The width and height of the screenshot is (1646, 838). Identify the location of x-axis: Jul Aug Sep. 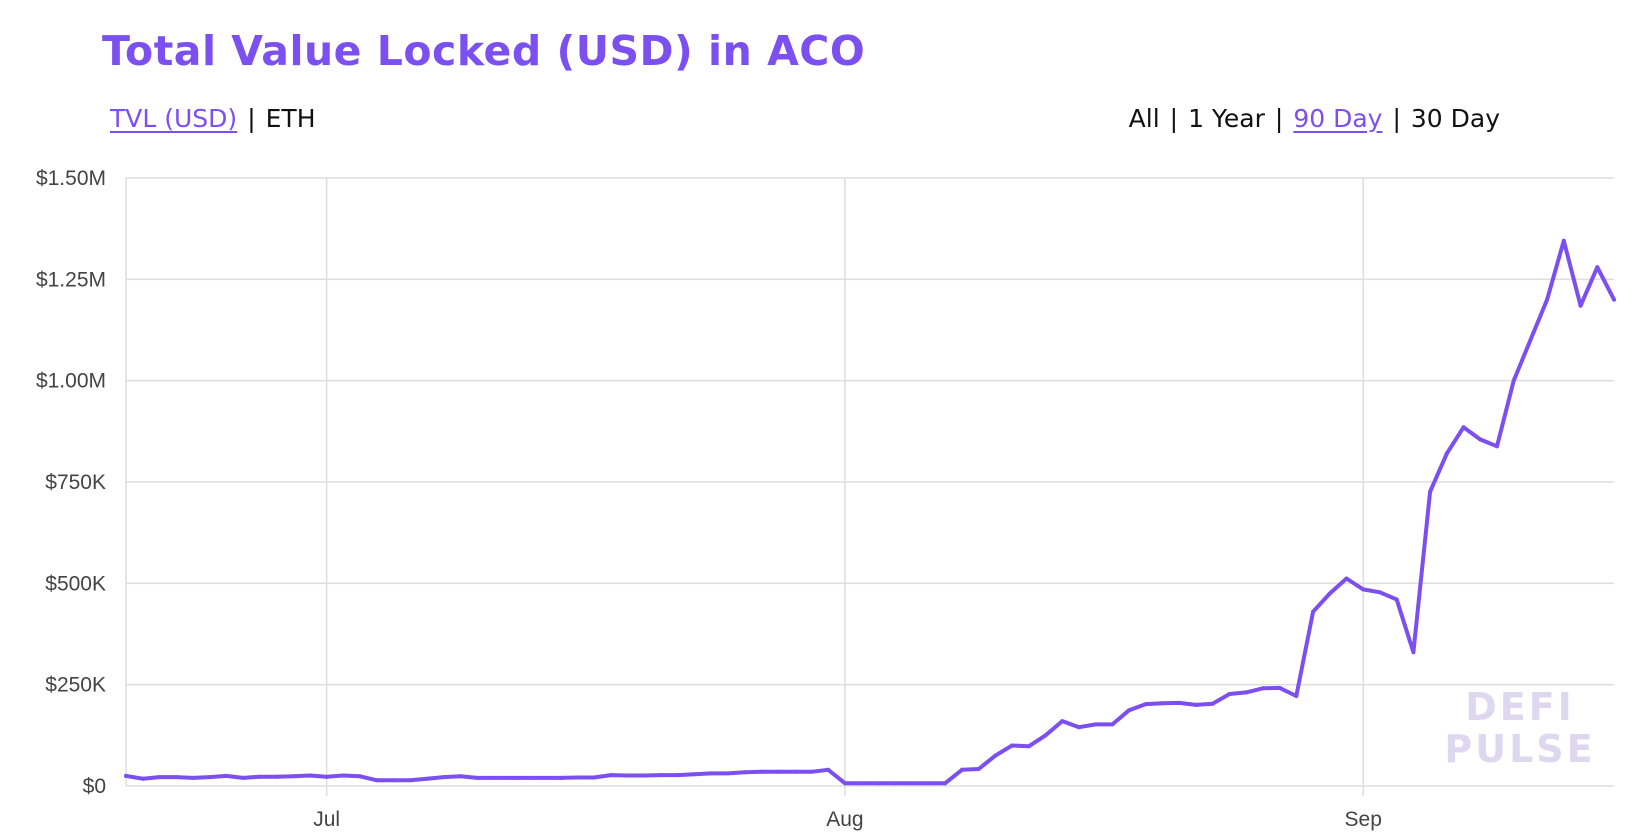
(847, 819).